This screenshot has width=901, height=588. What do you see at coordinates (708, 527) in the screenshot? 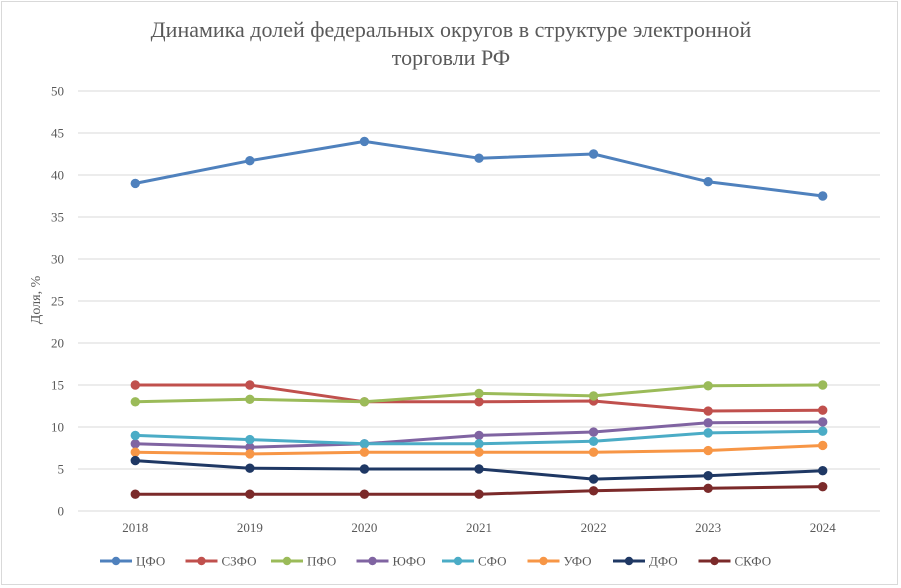
I see `x-tick-label: 2023` at bounding box center [708, 527].